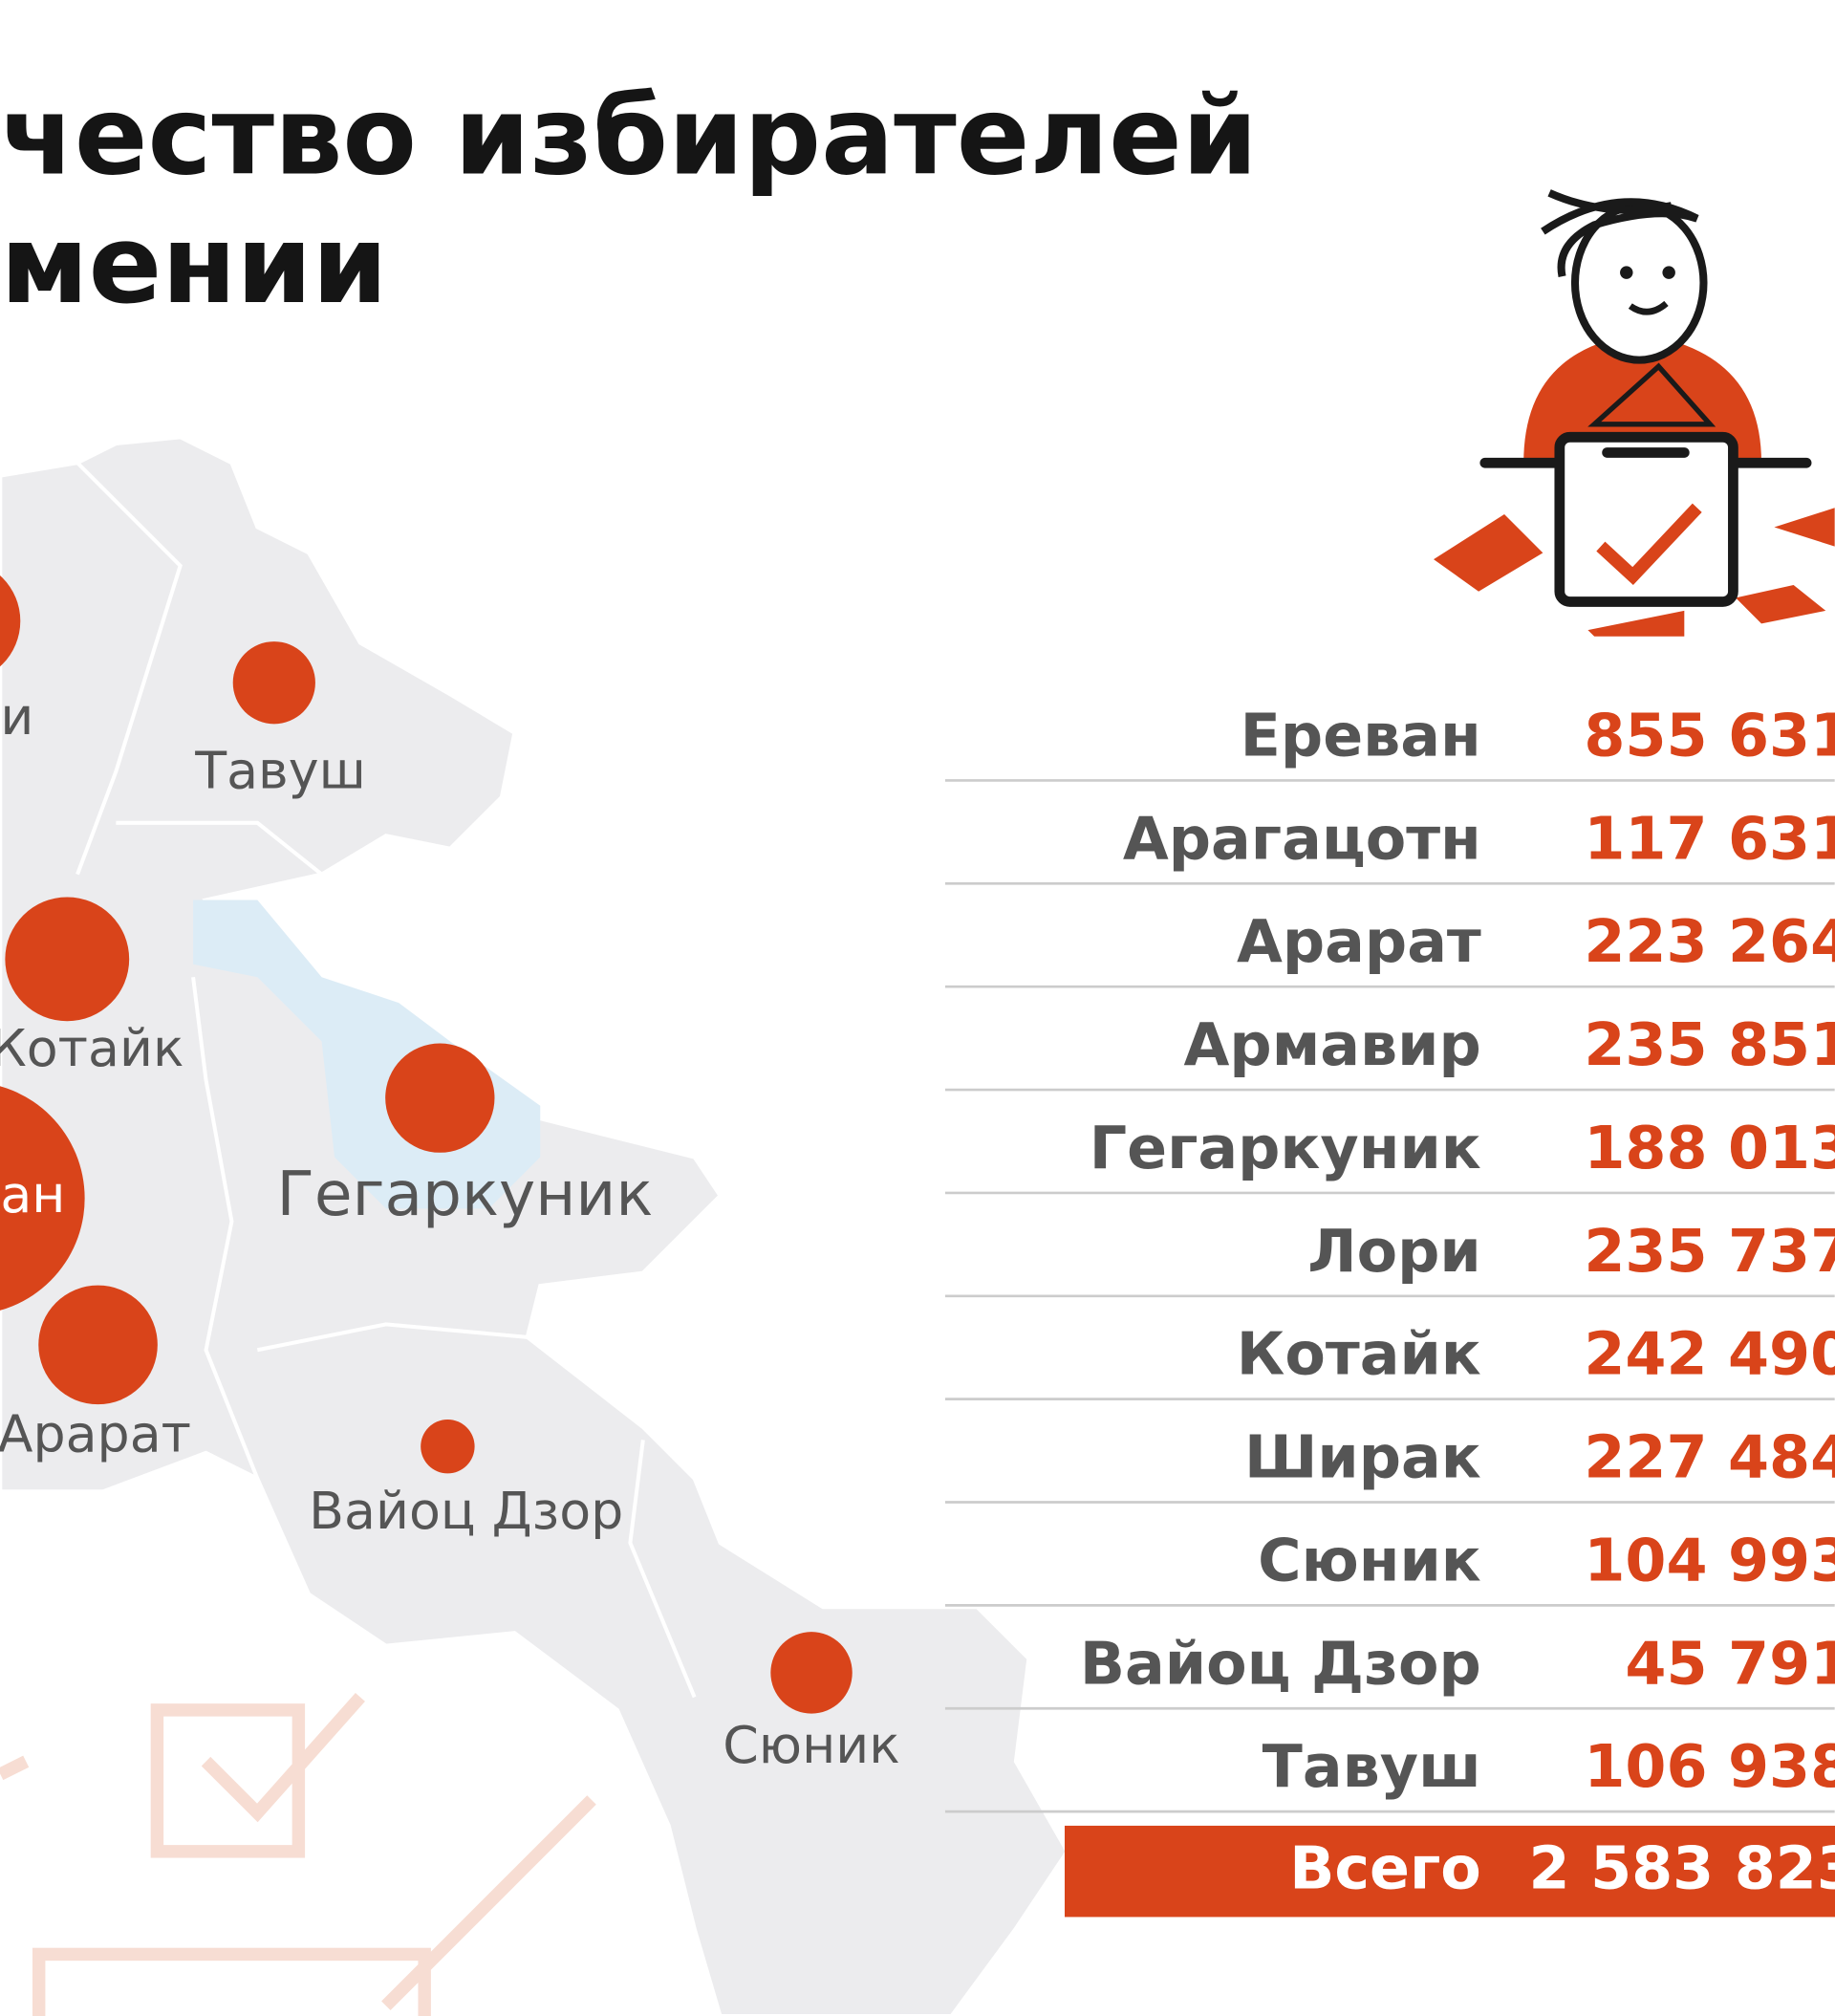  What do you see at coordinates (1709, 1457) in the screenshot?
I see `voter-count: 227 484` at bounding box center [1709, 1457].